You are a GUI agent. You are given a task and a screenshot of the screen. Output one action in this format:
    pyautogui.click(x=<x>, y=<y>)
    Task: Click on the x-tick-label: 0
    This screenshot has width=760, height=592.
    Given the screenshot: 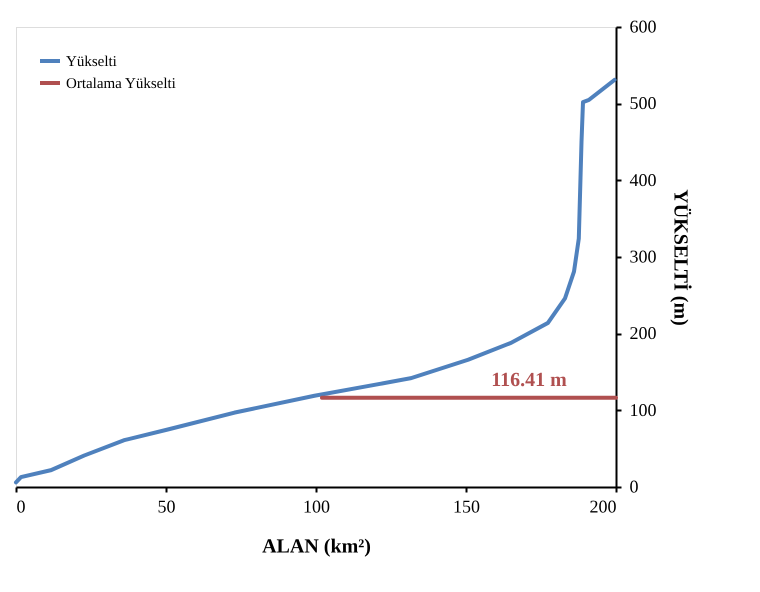 What is the action you would take?
    pyautogui.click(x=21, y=506)
    